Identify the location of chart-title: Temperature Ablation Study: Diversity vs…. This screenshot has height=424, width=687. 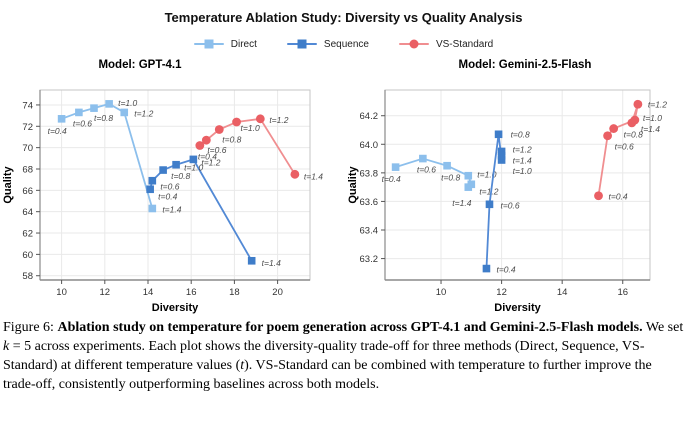
(343, 17).